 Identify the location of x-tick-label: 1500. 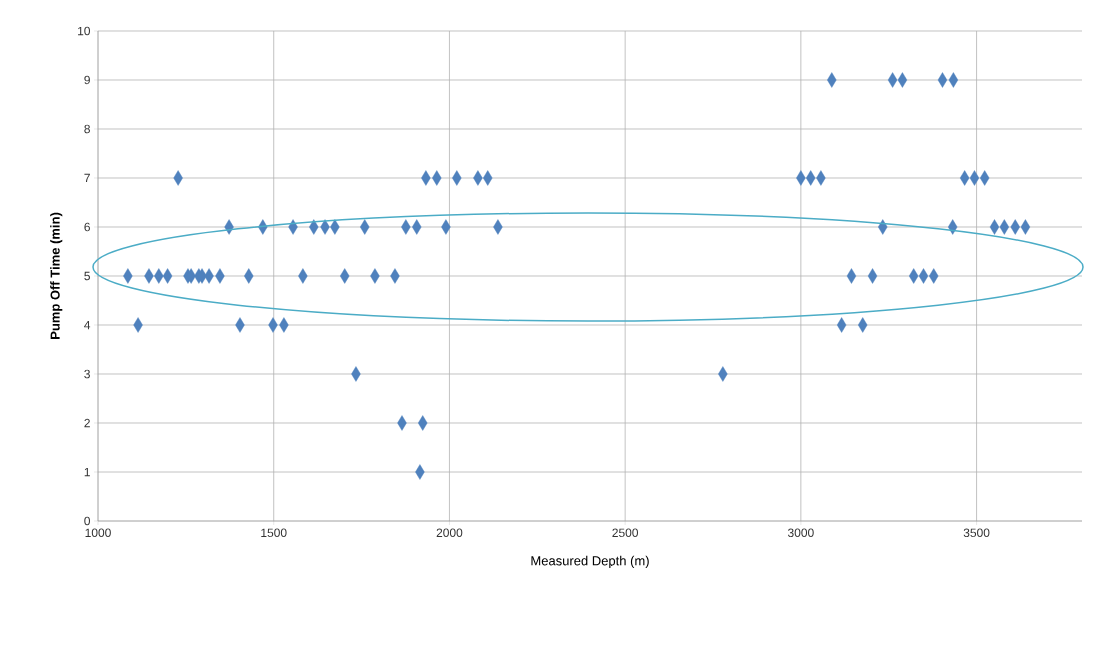
(274, 533).